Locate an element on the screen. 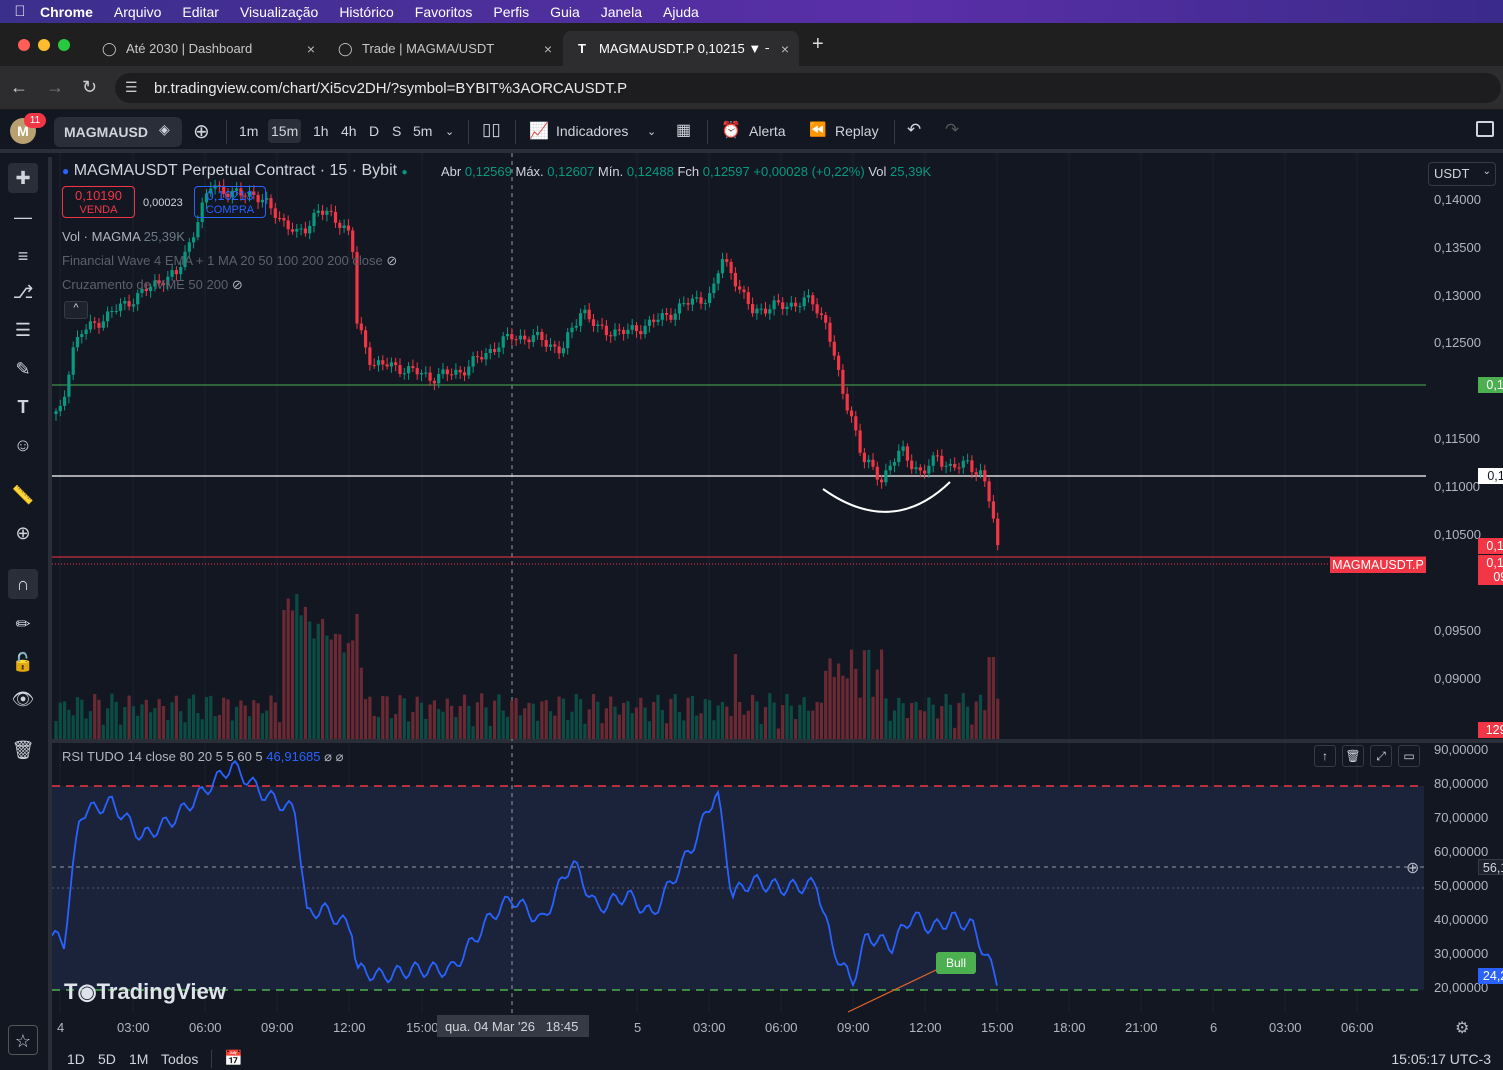  browser-tab: ◯ Trade | MAGMA/USDT × is located at coordinates (444, 48).